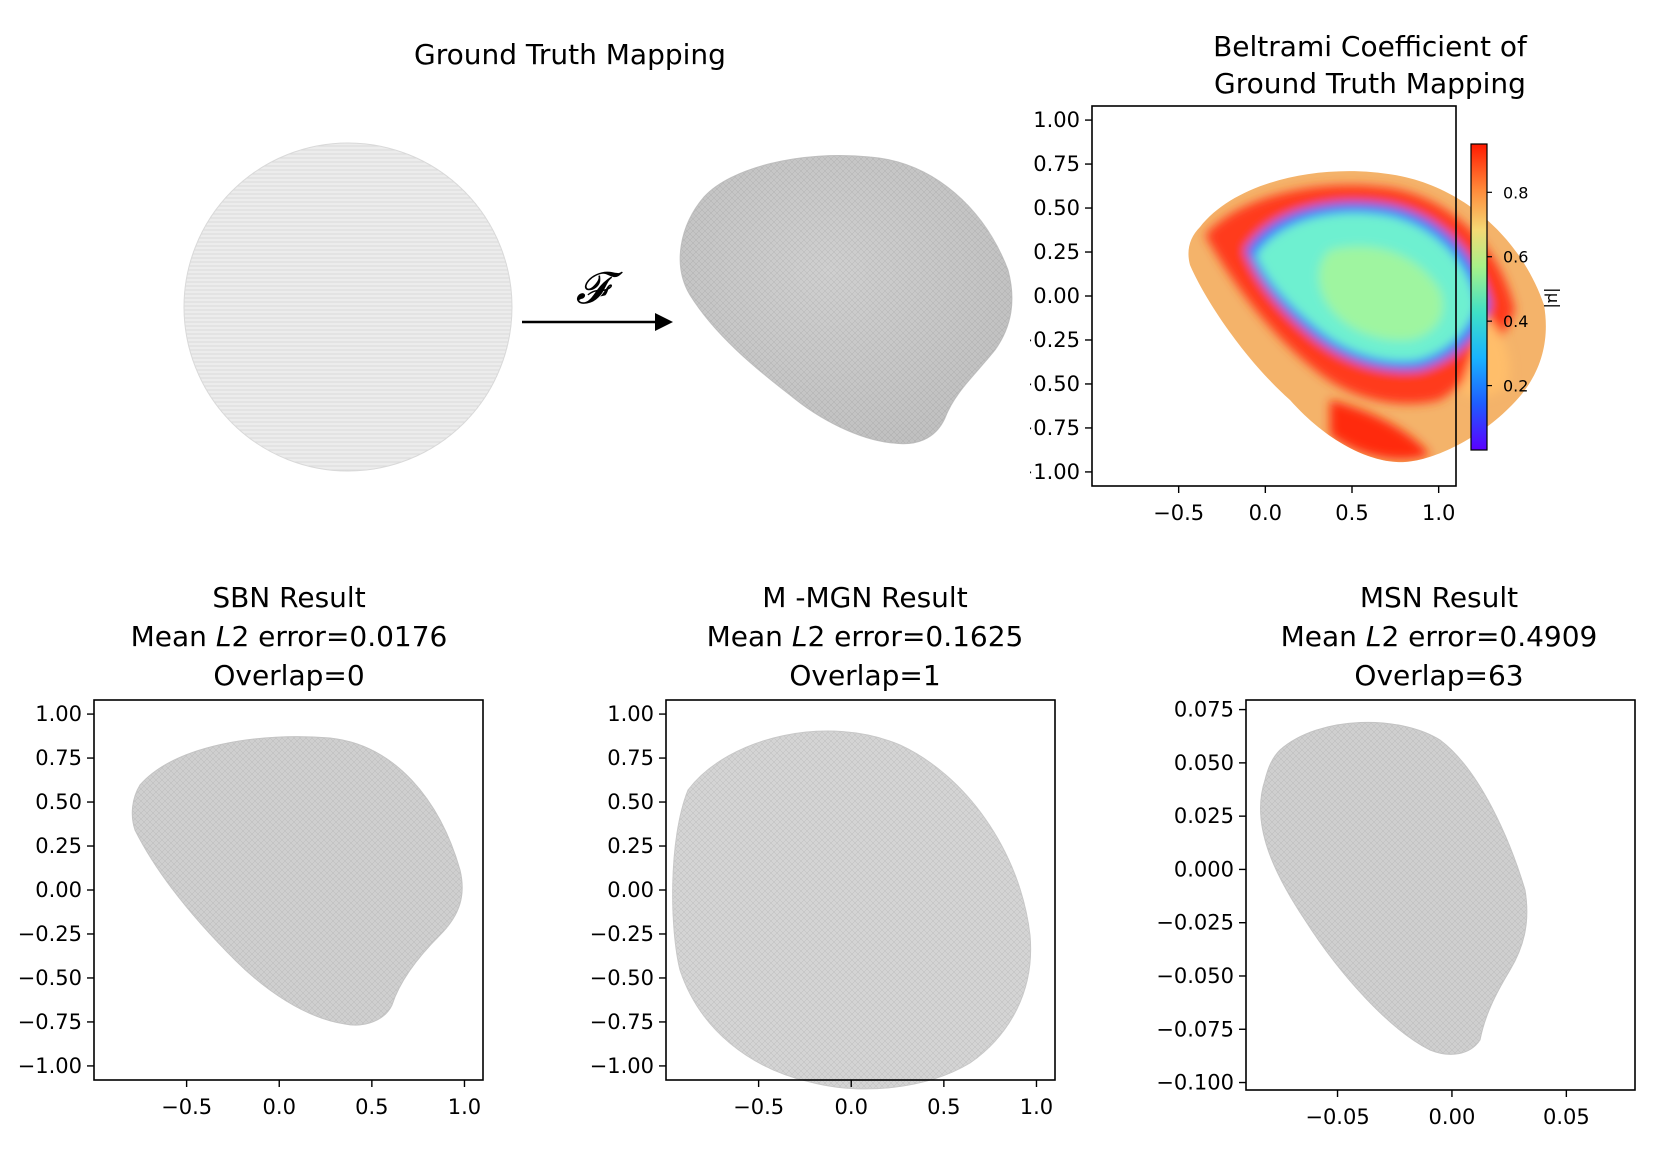 The height and width of the screenshot is (1152, 1668). What do you see at coordinates (1553, 298) in the screenshot?
I see `colorbar-label: |μ|` at bounding box center [1553, 298].